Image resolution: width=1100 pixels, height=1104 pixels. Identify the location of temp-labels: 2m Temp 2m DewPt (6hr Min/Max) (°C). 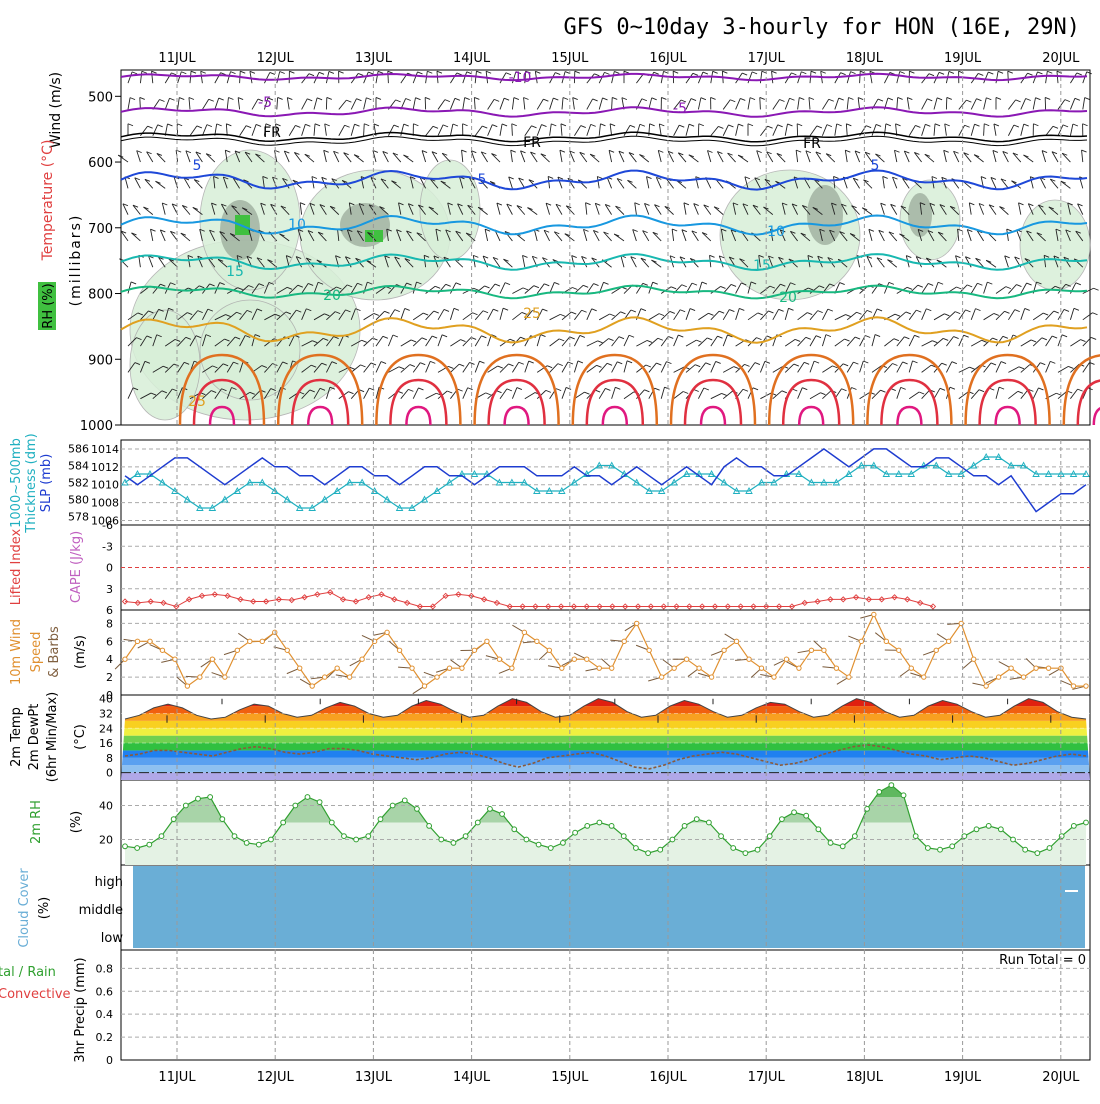
(48, 737).